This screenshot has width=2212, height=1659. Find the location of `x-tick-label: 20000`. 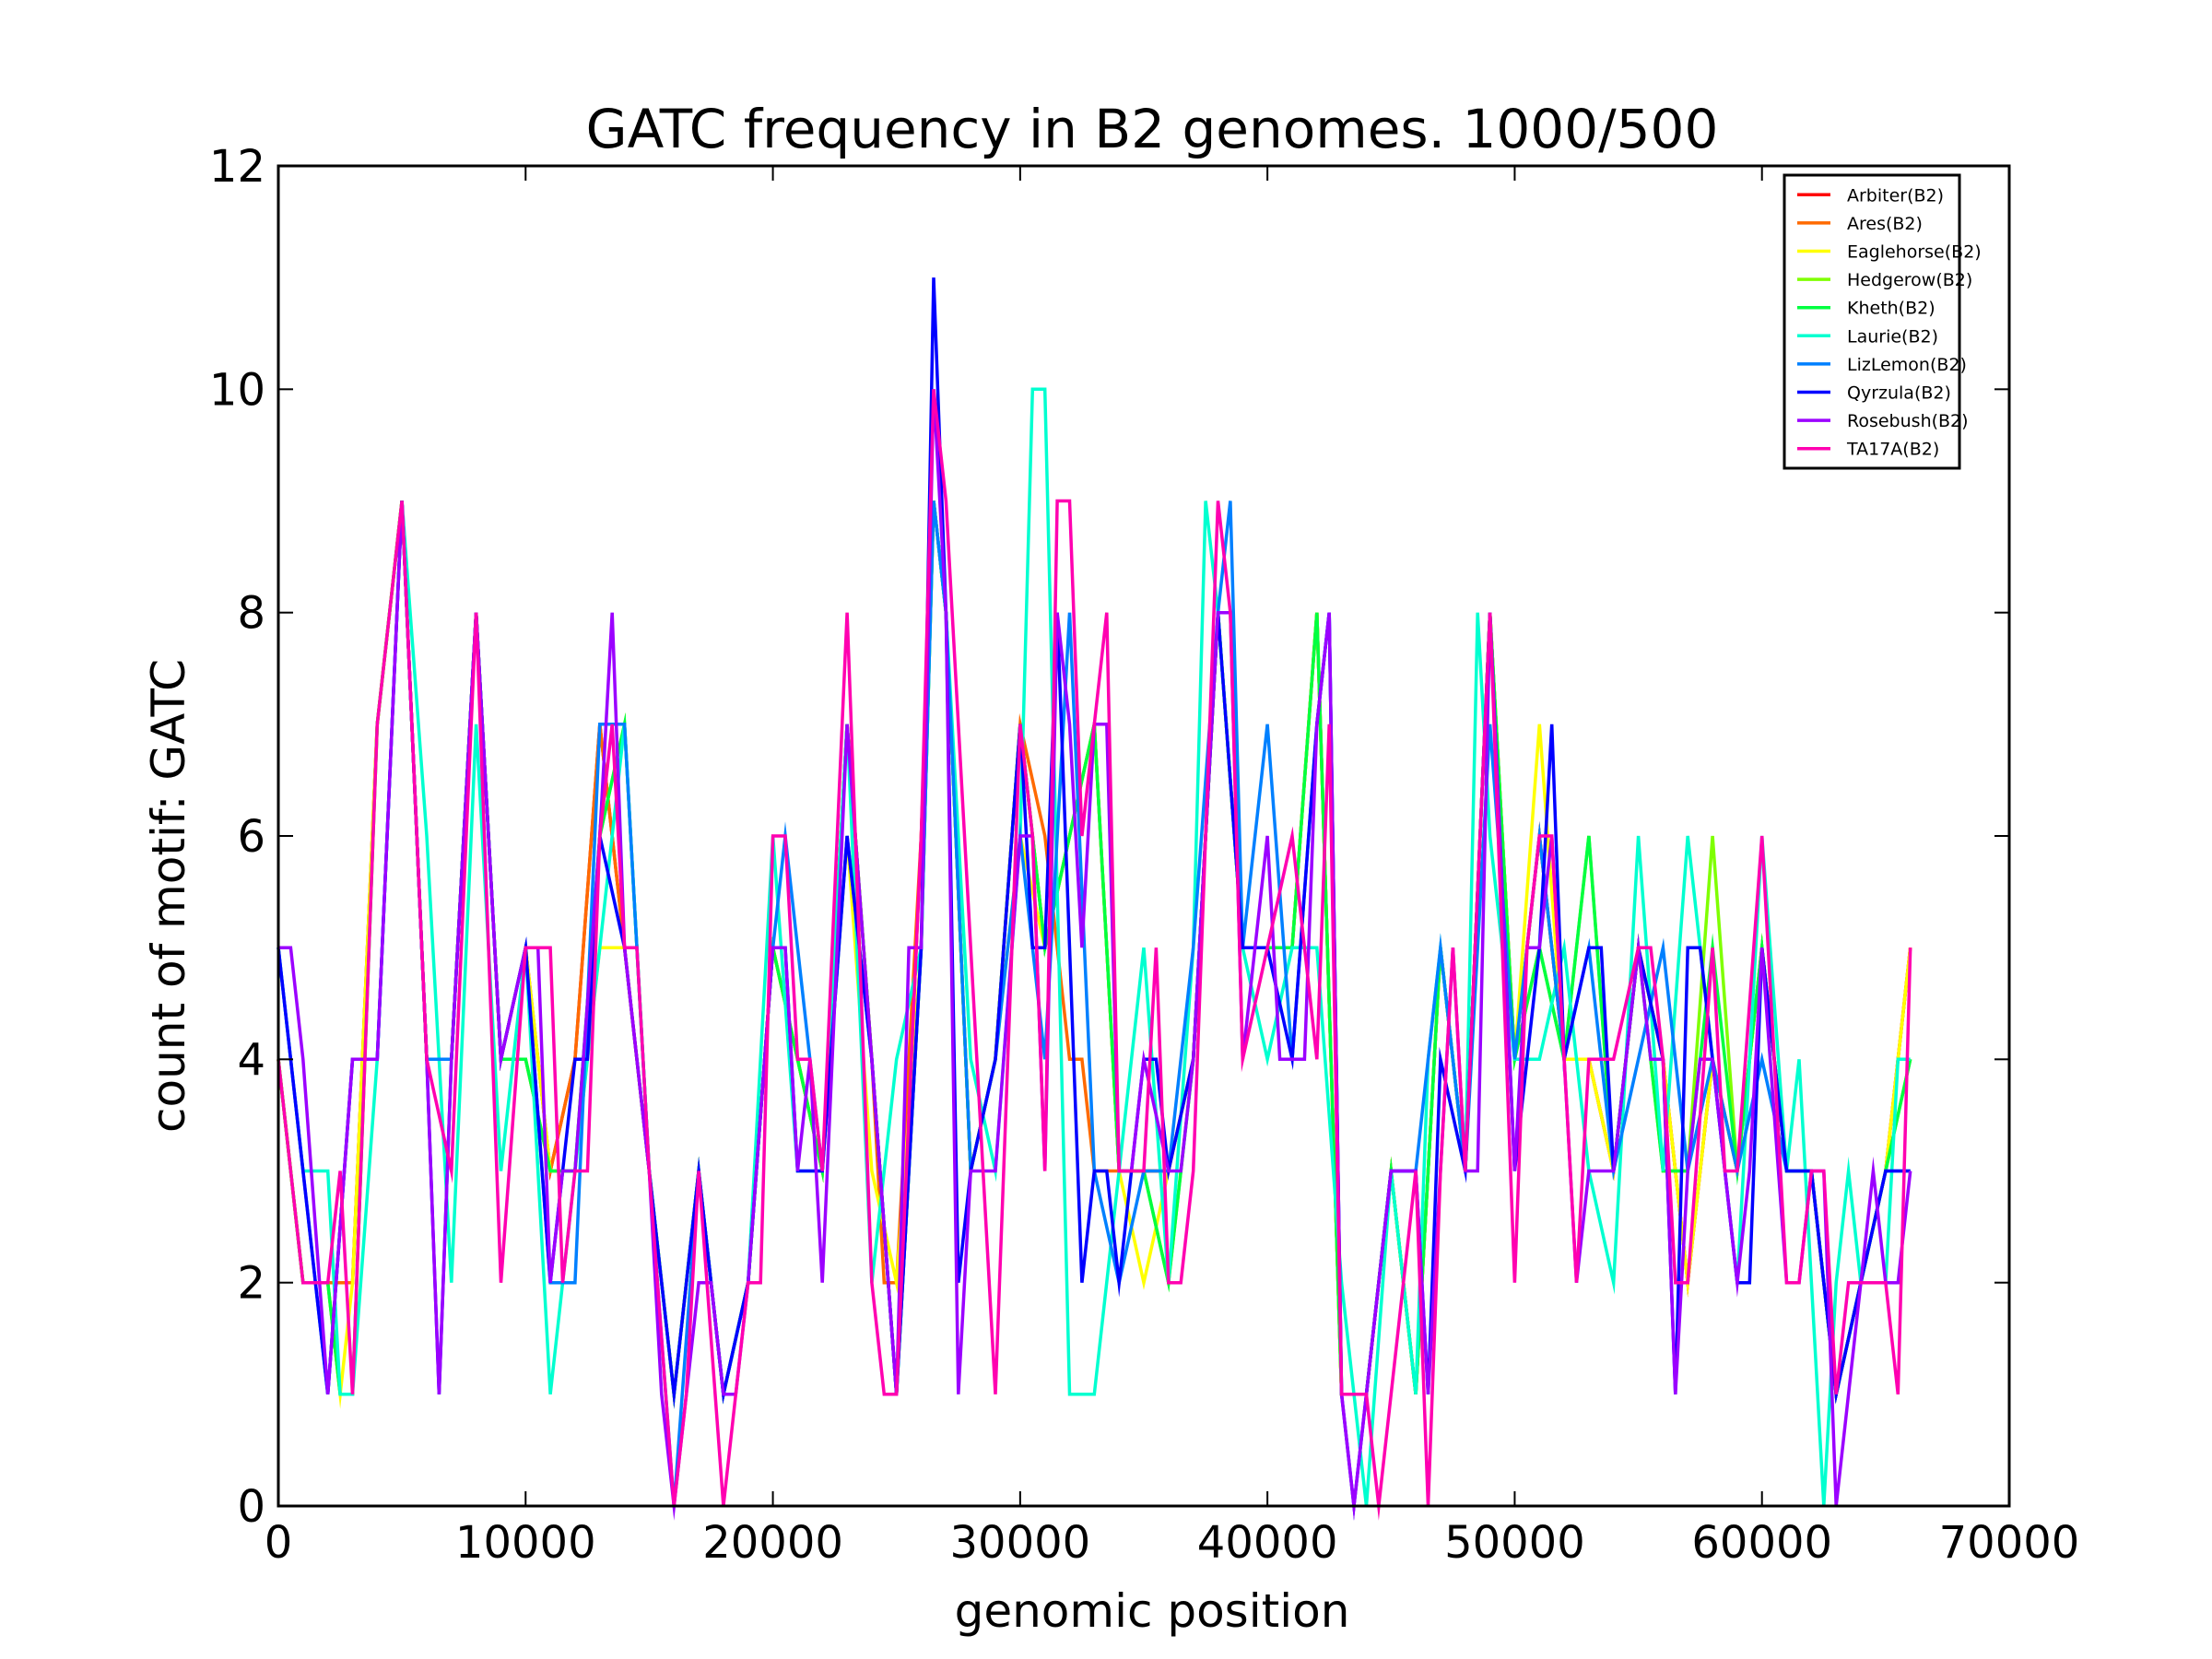

x-tick-label: 20000 is located at coordinates (772, 1543).